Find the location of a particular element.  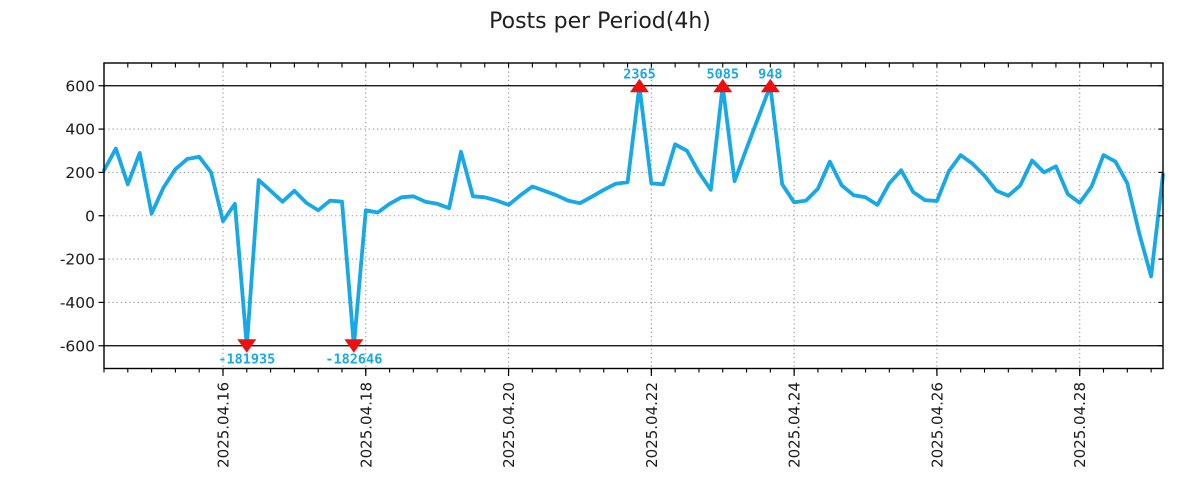

x-tick-label: 2025.04.22 is located at coordinates (652, 425).